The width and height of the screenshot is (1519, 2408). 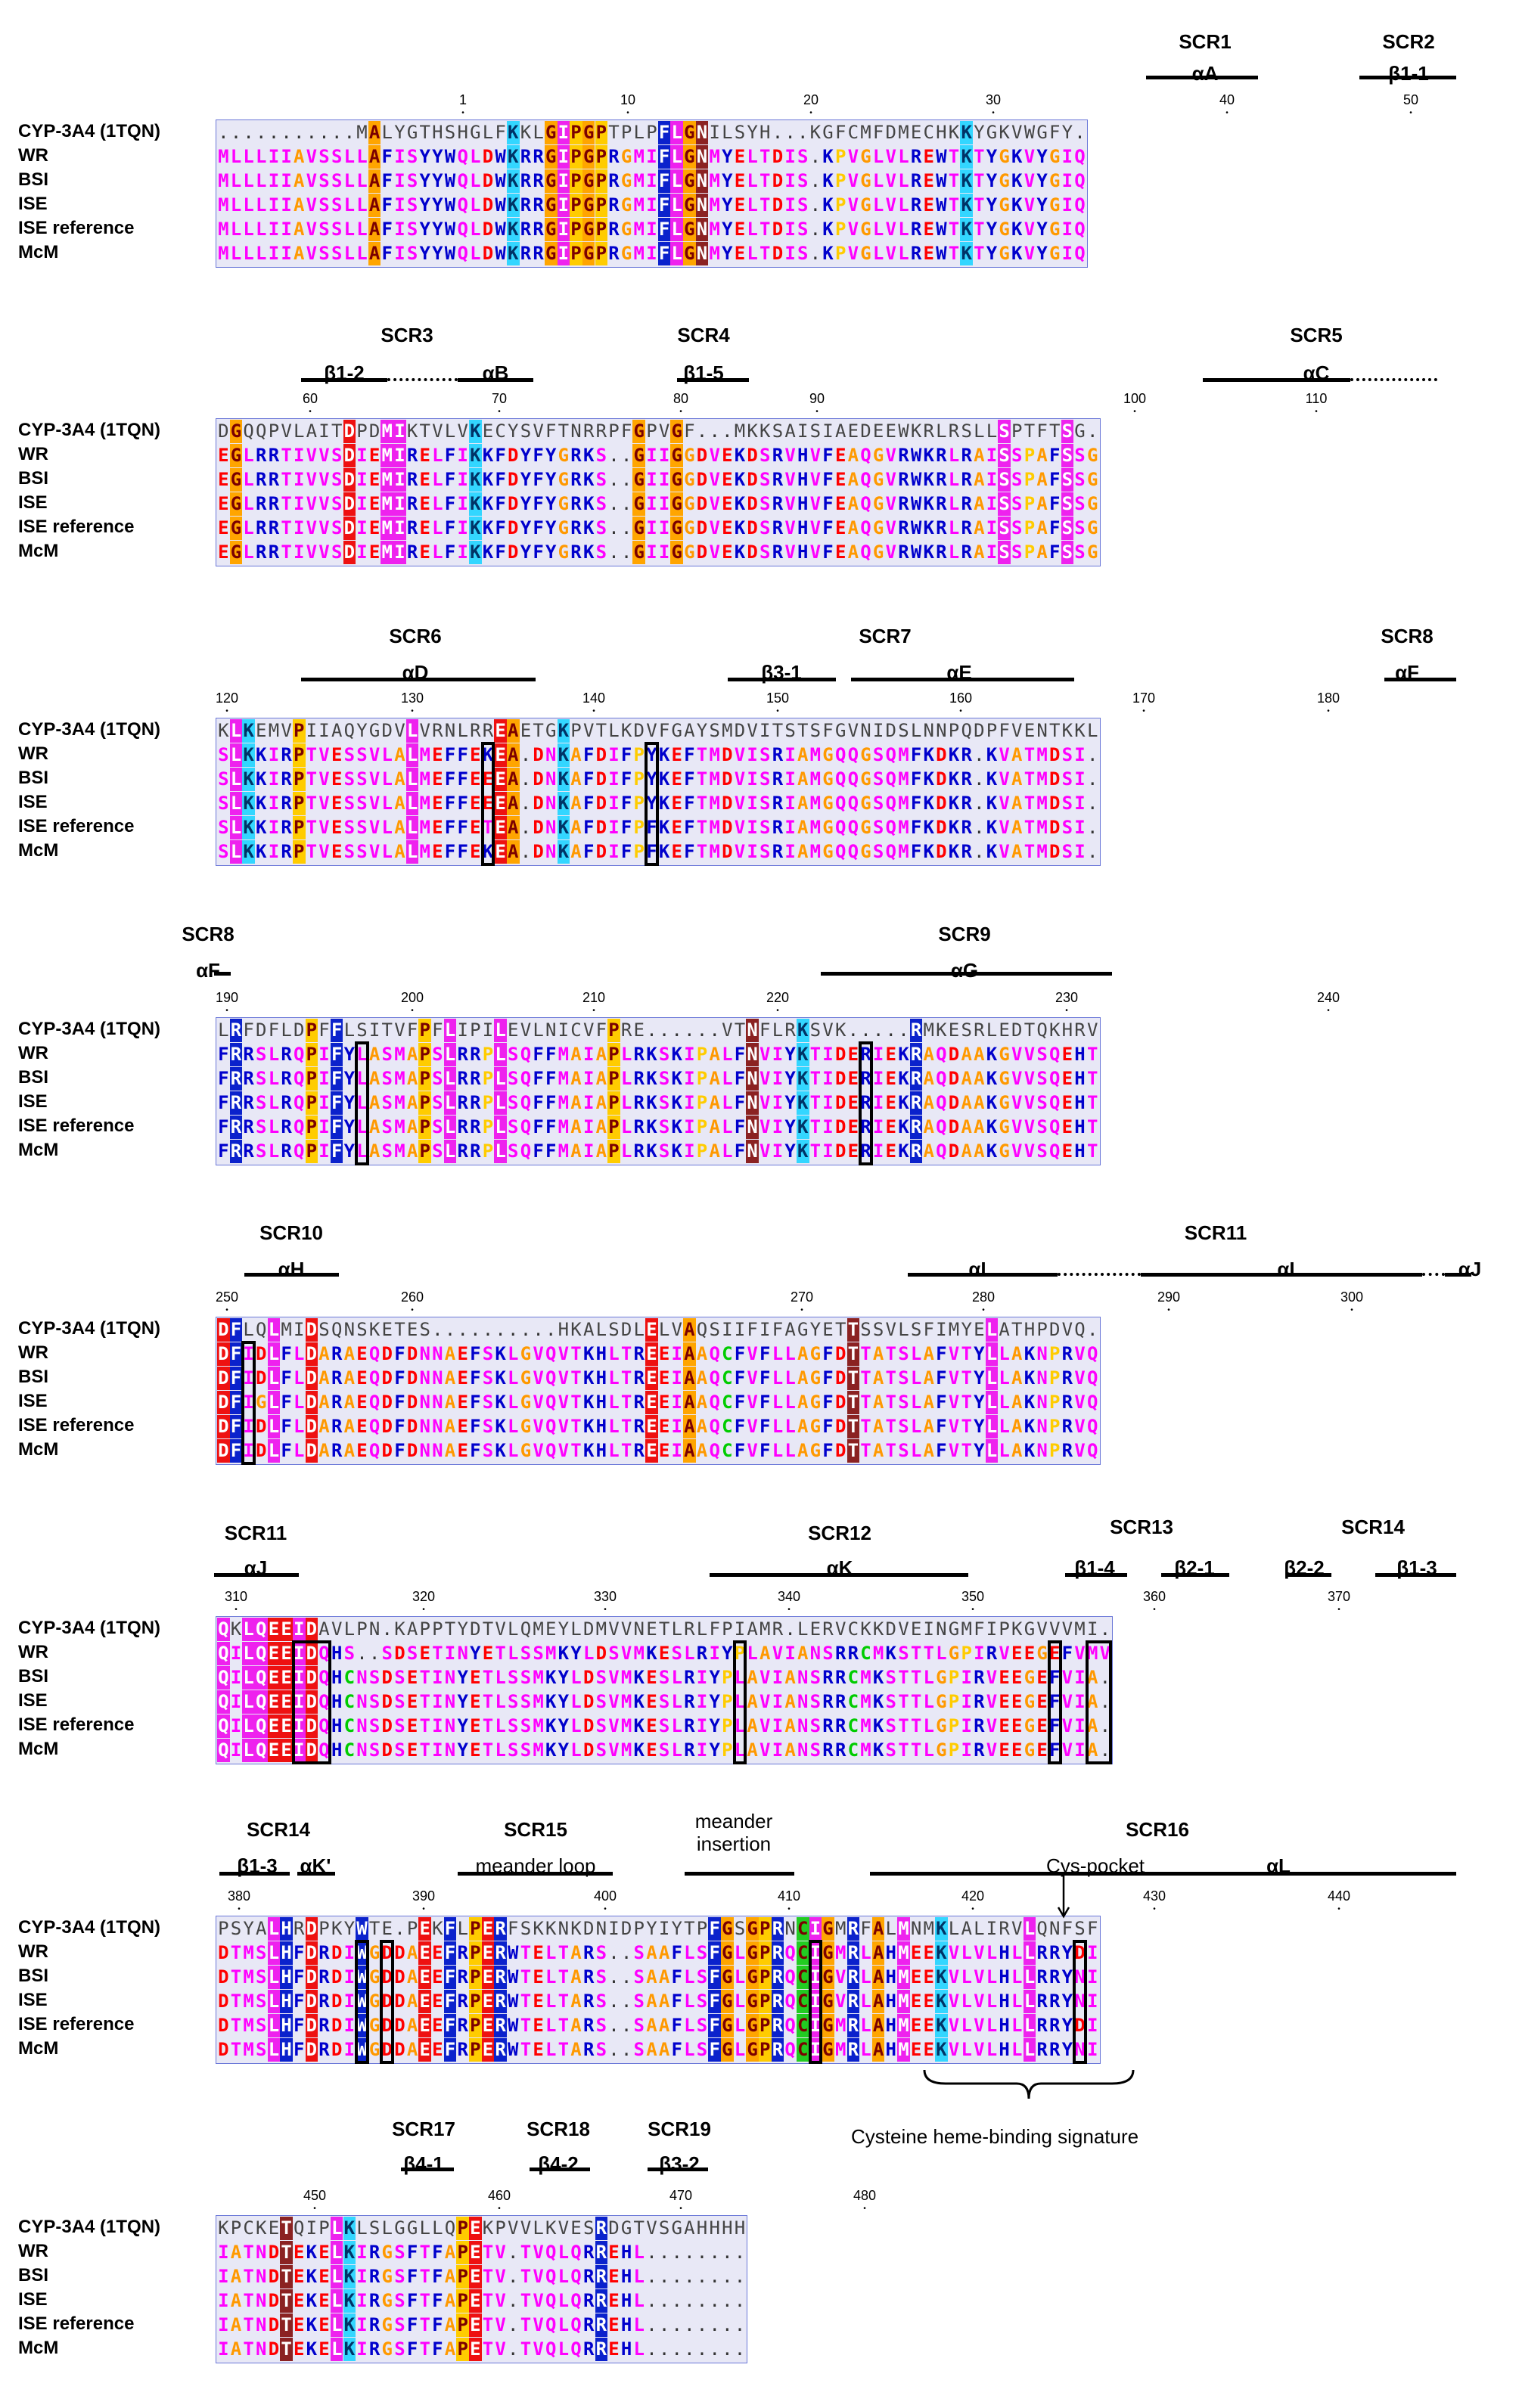 I want to click on row-label: ISE reference, so click(x=76, y=527).